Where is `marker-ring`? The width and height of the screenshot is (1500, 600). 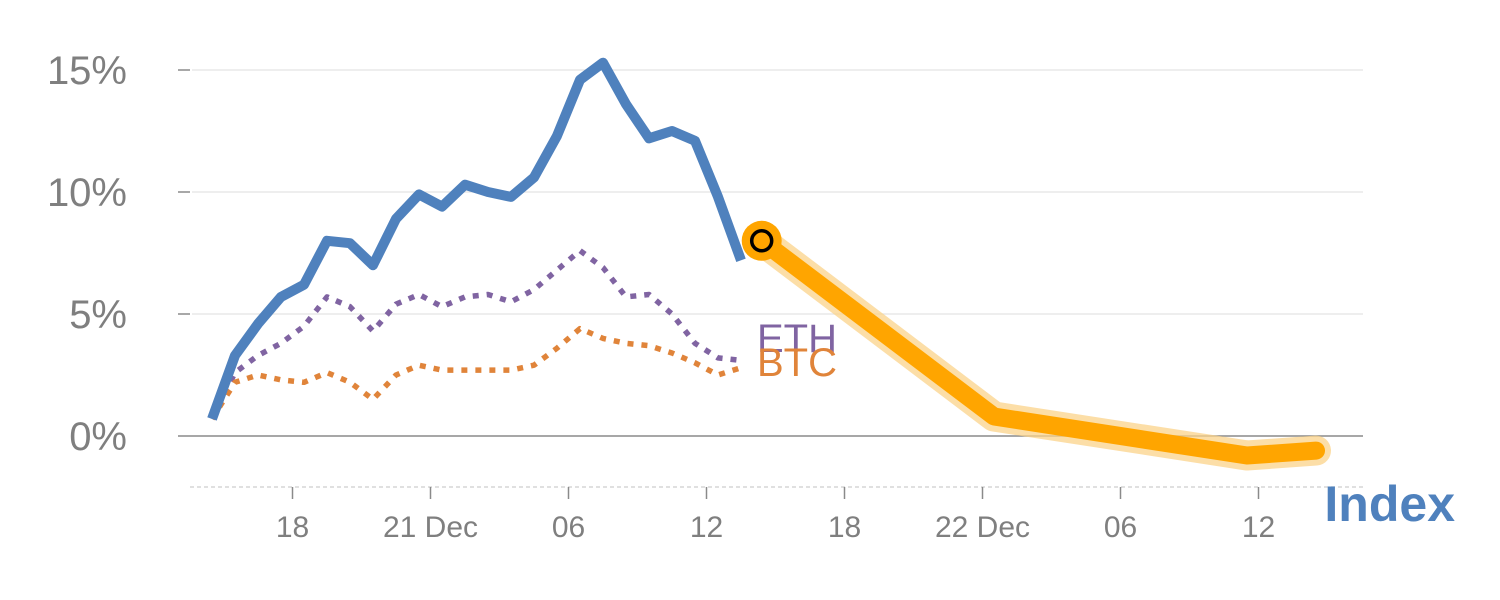 marker-ring is located at coordinates (761, 241).